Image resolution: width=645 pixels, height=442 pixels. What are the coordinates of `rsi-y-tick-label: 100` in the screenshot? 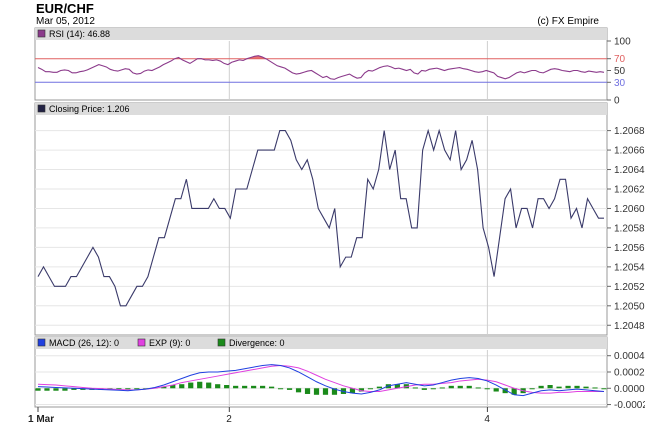 It's located at (622, 42).